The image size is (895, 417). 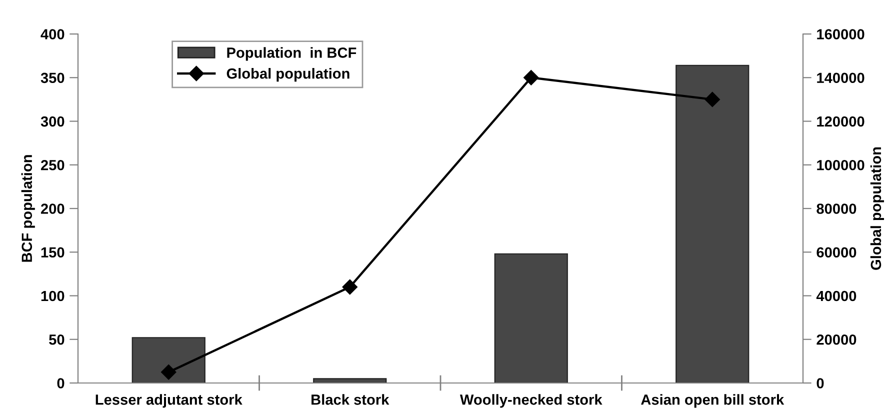 I want to click on y-tick-label: 150, so click(x=52, y=252).